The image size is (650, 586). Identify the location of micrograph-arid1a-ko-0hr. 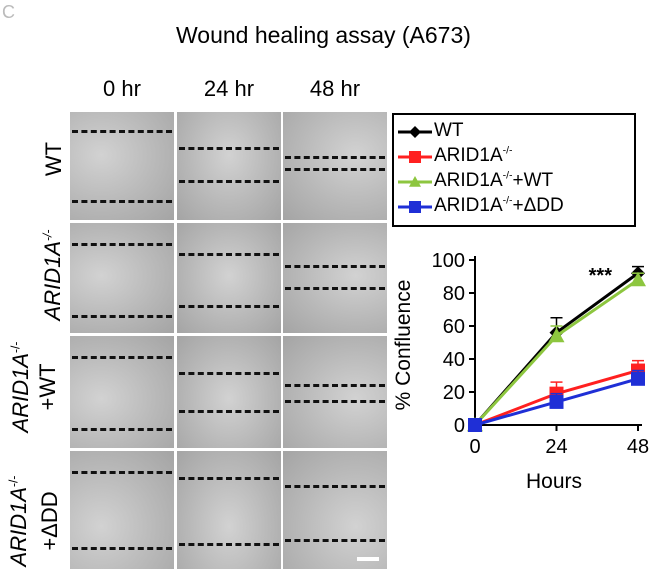
(122, 278).